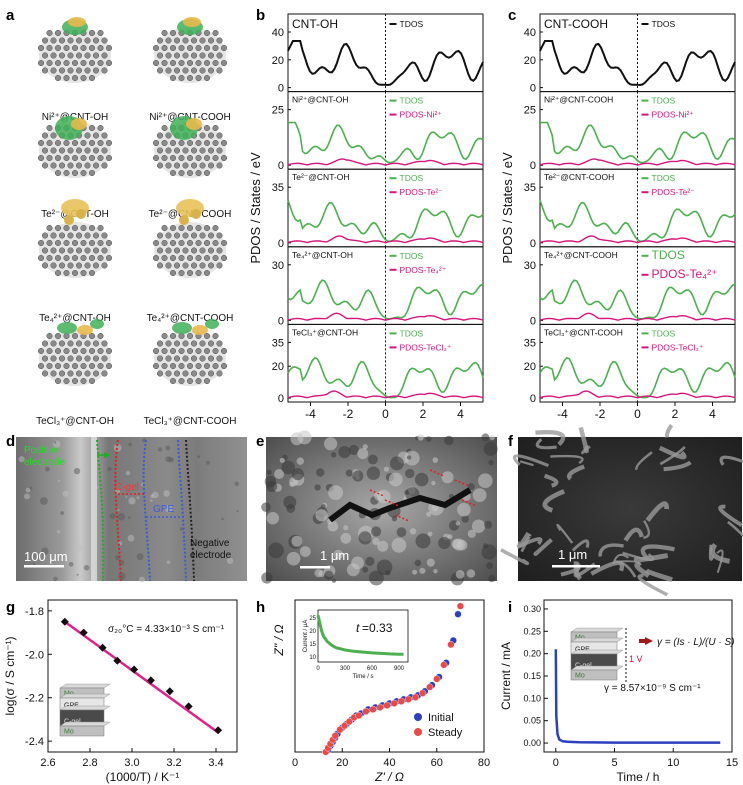 The image size is (743, 785). What do you see at coordinates (408, 699) in the screenshot?
I see `h-point-steady` at bounding box center [408, 699].